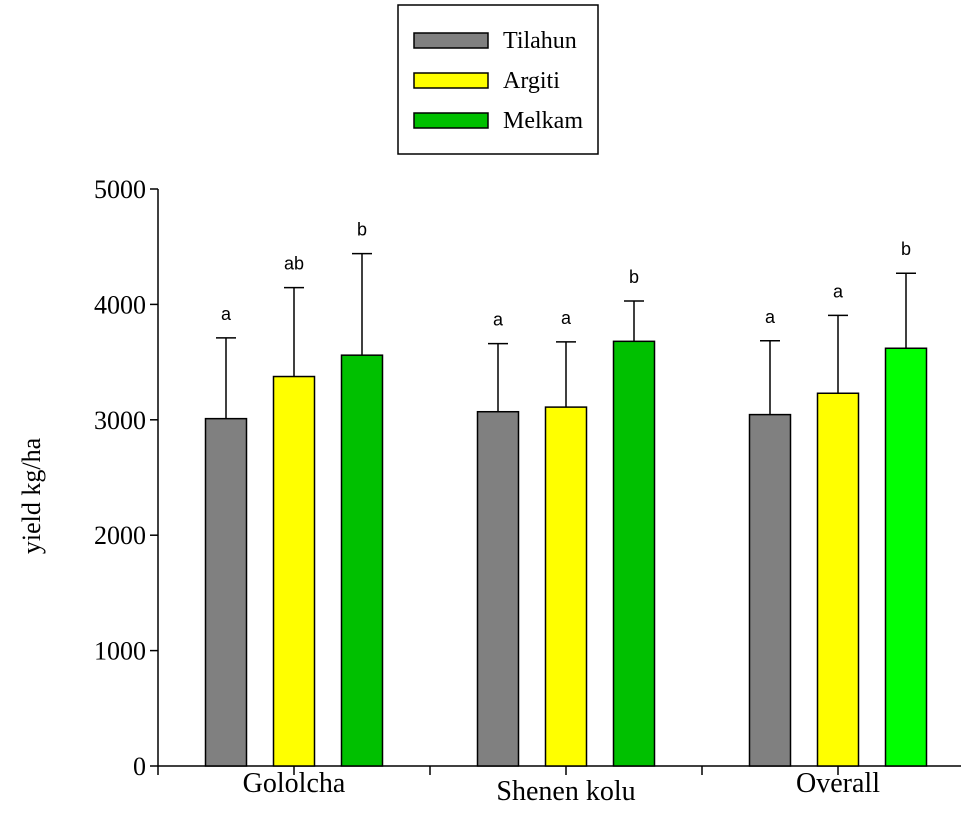 The height and width of the screenshot is (836, 961). What do you see at coordinates (120, 304) in the screenshot?
I see `y-tick-label: 4000` at bounding box center [120, 304].